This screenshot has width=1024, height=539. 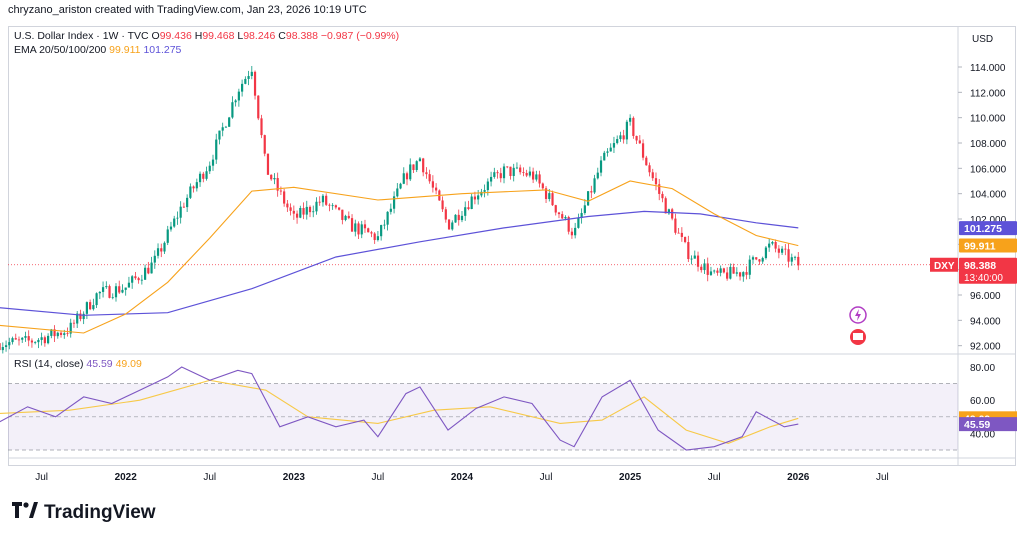 What do you see at coordinates (175, 36) in the screenshot?
I see `open-value: 99.436` at bounding box center [175, 36].